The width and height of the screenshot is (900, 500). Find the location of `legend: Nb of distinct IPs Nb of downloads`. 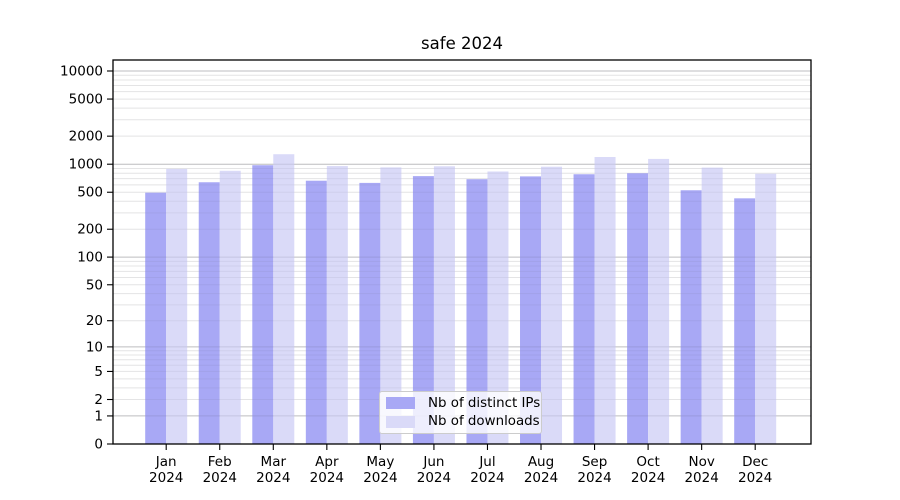

legend: Nb of distinct IPs Nb of downloads is located at coordinates (460, 412).